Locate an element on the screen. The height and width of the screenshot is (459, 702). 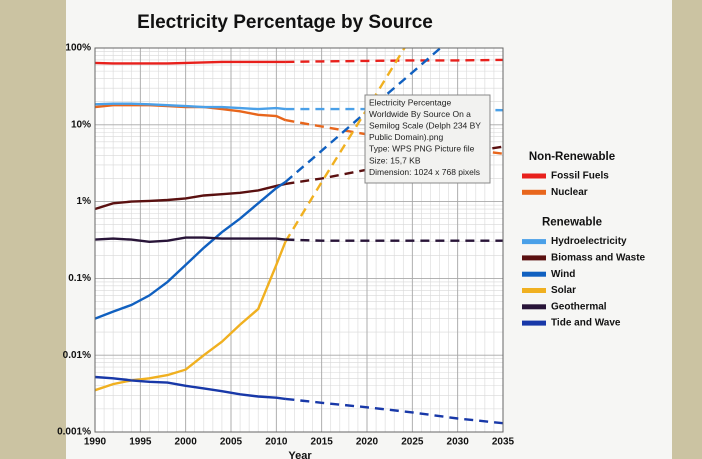
x-tick-label: 2000 is located at coordinates (186, 442).